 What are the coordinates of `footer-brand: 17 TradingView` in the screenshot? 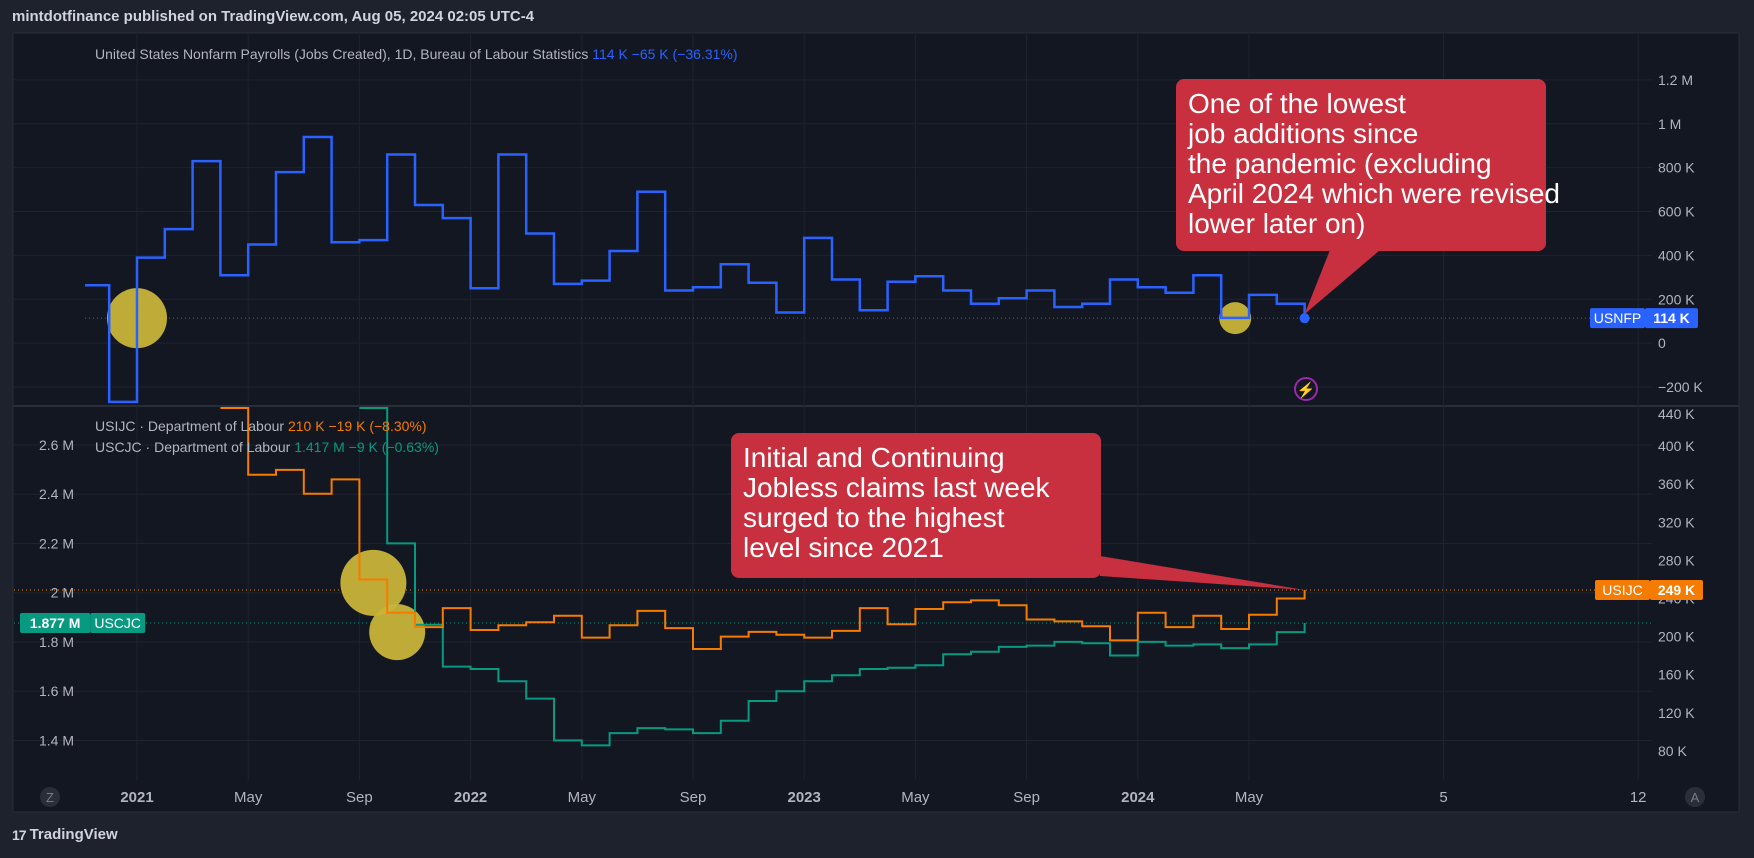 It's located at (65, 834).